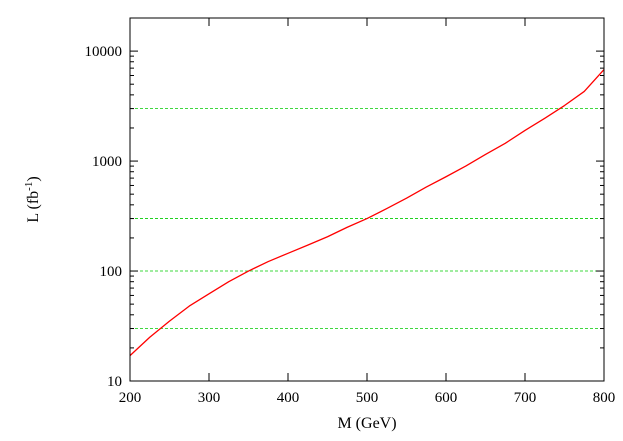  I want to click on y-tick-label-10: 10, so click(114, 382).